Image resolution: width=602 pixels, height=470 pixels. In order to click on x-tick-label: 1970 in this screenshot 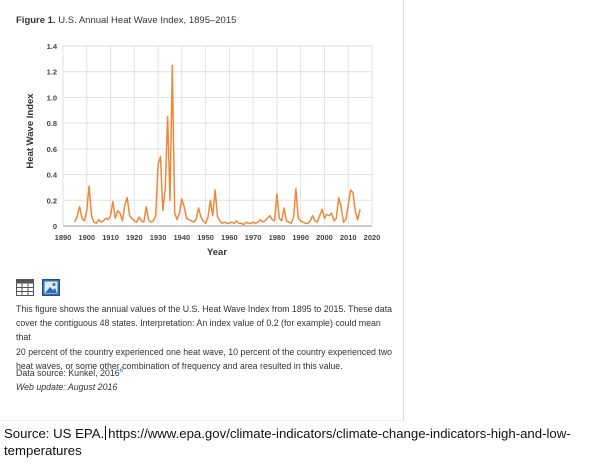, I will do `click(253, 237)`.